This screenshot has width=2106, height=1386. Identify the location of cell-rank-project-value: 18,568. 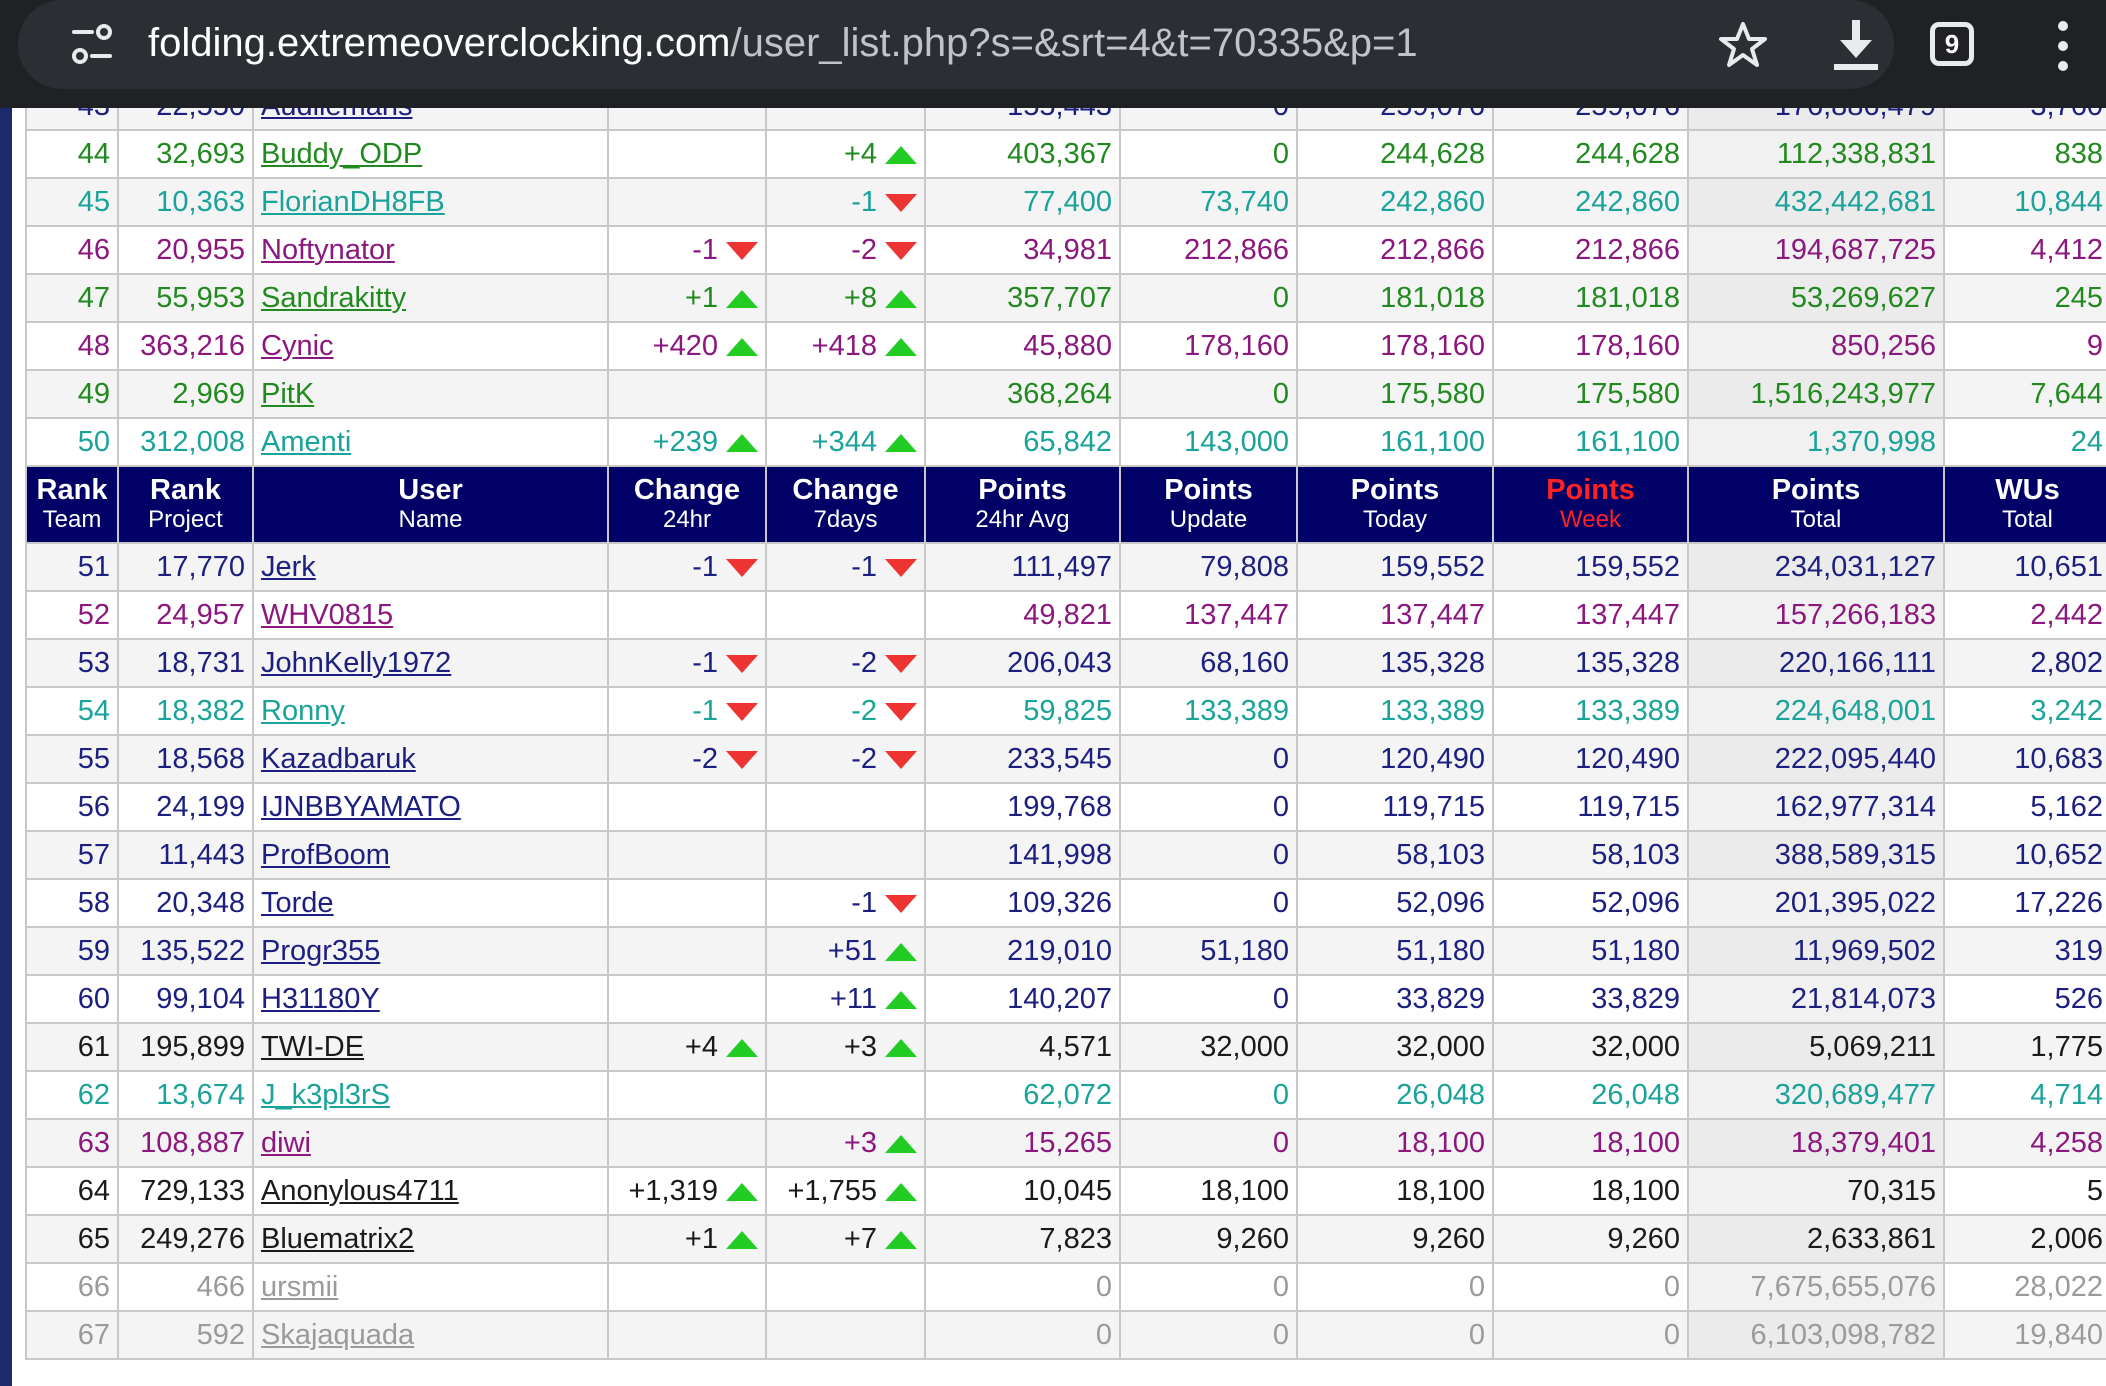
(200, 758).